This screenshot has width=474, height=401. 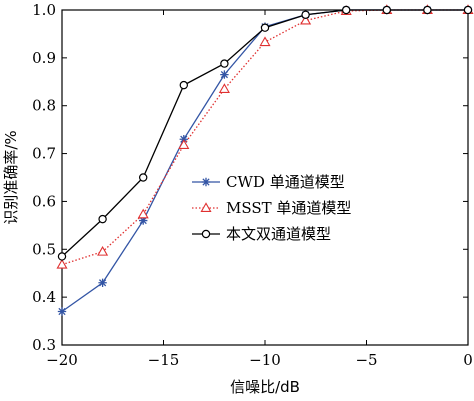 I want to click on x-tick-label: −15, so click(x=164, y=360).